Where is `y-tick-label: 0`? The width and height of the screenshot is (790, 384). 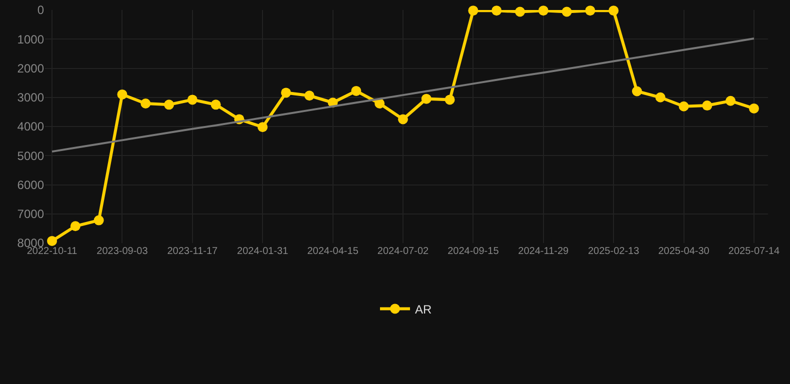 y-tick-label: 0 is located at coordinates (40, 10).